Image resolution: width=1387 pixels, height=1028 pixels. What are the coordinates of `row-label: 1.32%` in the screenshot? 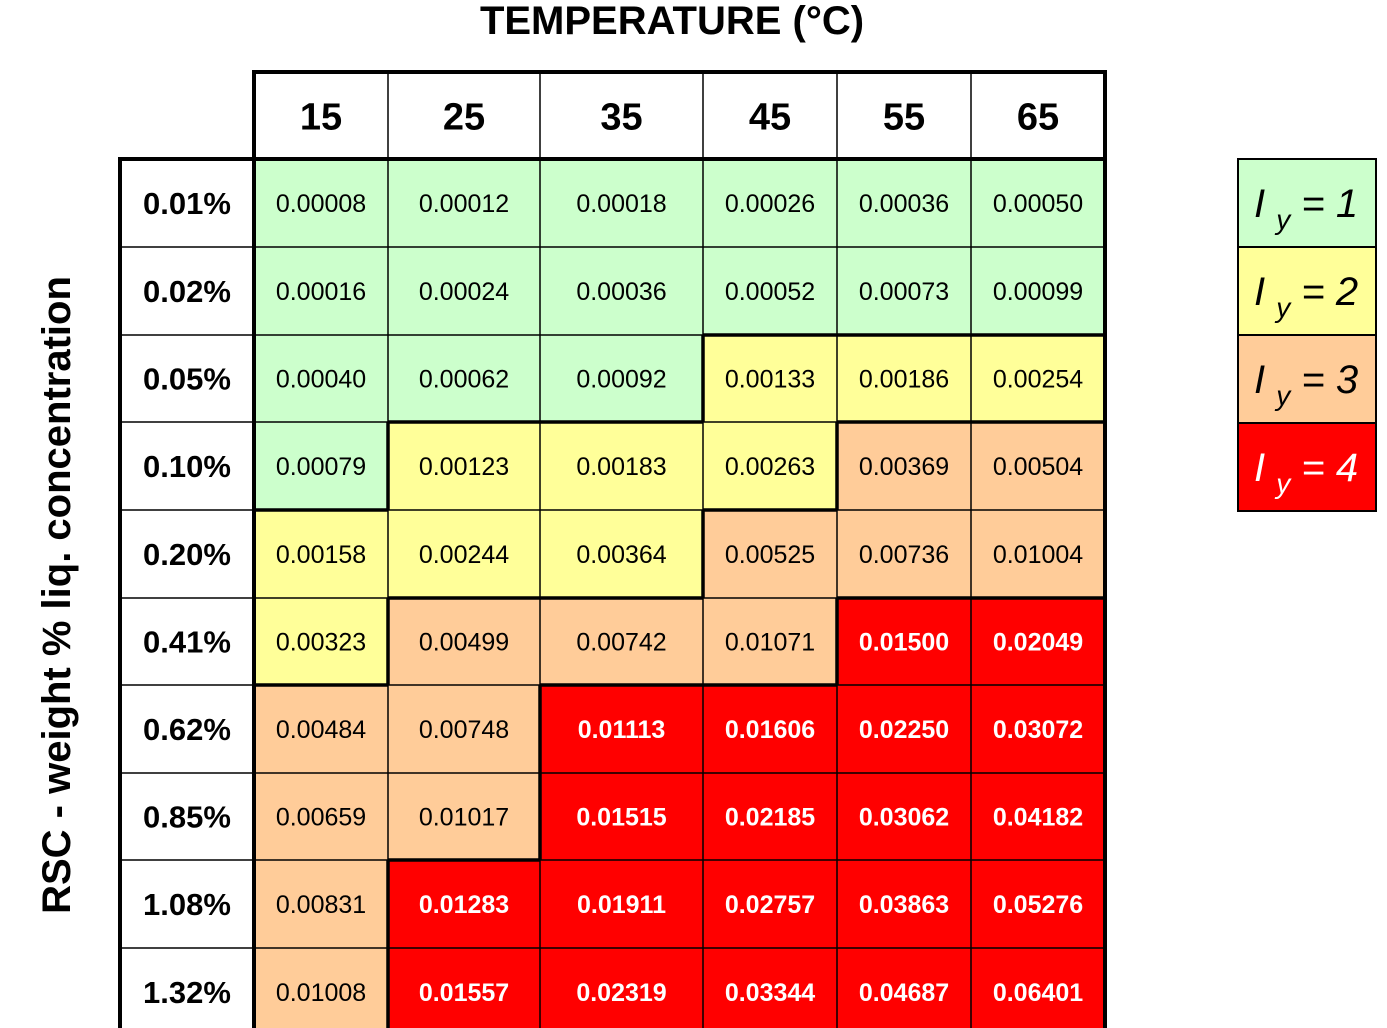 It's located at (187, 992).